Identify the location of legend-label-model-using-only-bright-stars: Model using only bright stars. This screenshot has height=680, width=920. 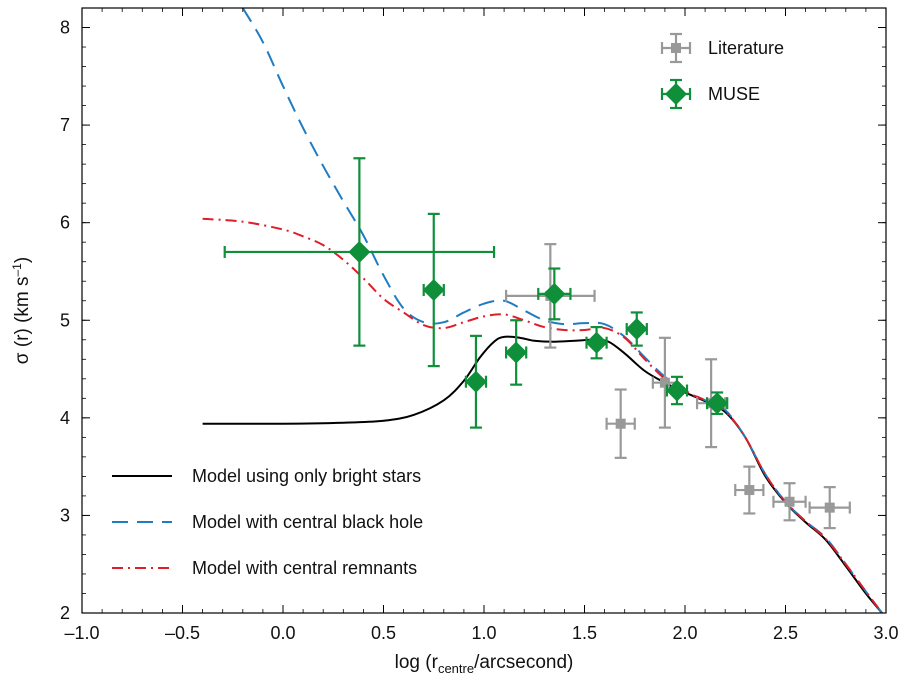
(306, 476).